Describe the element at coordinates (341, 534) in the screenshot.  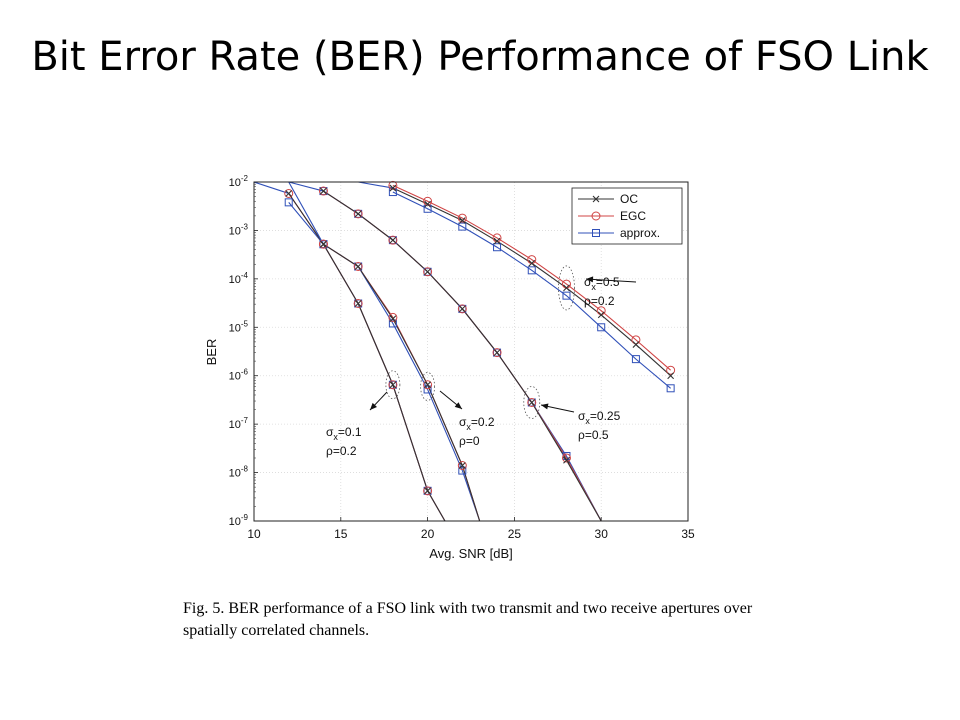
I see `x-tick-label: 15` at that location.